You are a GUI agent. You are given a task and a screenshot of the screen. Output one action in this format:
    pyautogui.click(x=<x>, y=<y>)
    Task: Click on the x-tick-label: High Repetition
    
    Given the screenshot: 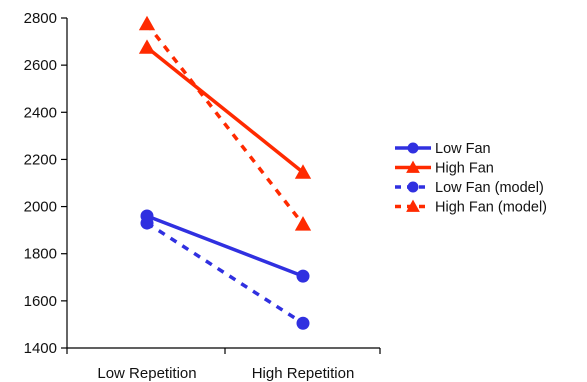 What is the action you would take?
    pyautogui.click(x=303, y=373)
    